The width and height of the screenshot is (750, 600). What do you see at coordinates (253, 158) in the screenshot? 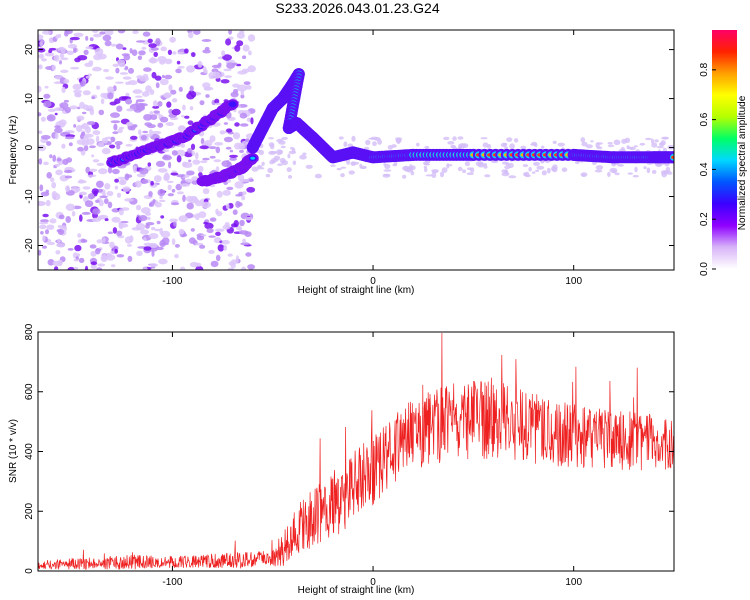
I see `spectrogram-lower-ridge` at bounding box center [253, 158].